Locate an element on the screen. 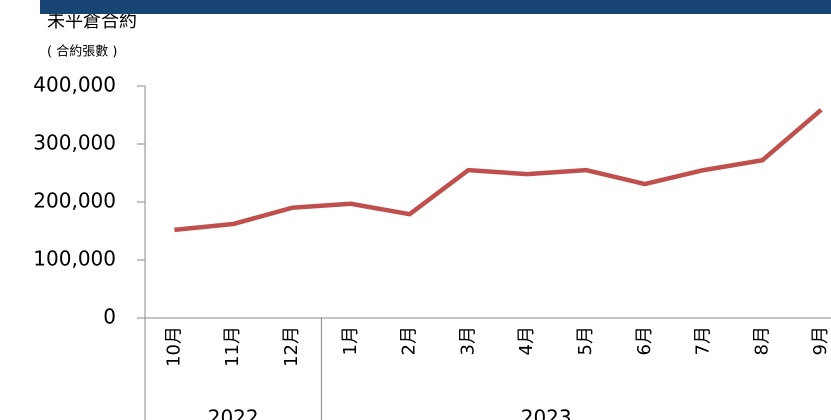  x-tick-label: 12月 is located at coordinates (291, 346).